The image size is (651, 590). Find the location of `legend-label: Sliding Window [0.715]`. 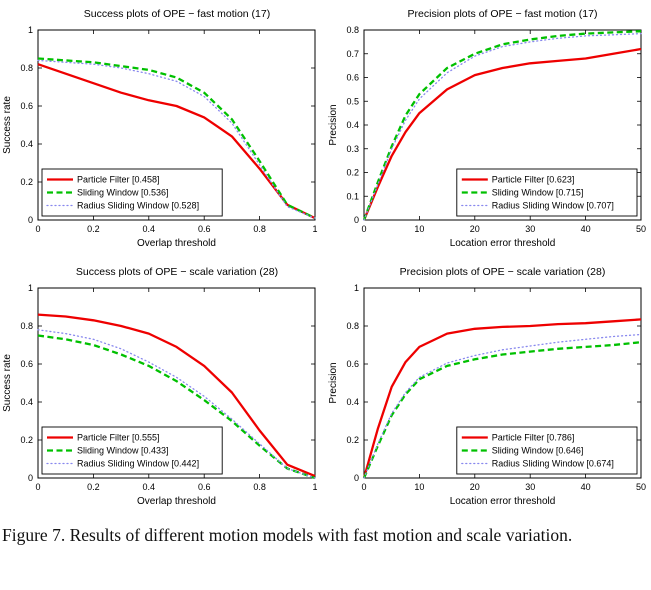

legend-label: Sliding Window [0.715] is located at coordinates (538, 193).